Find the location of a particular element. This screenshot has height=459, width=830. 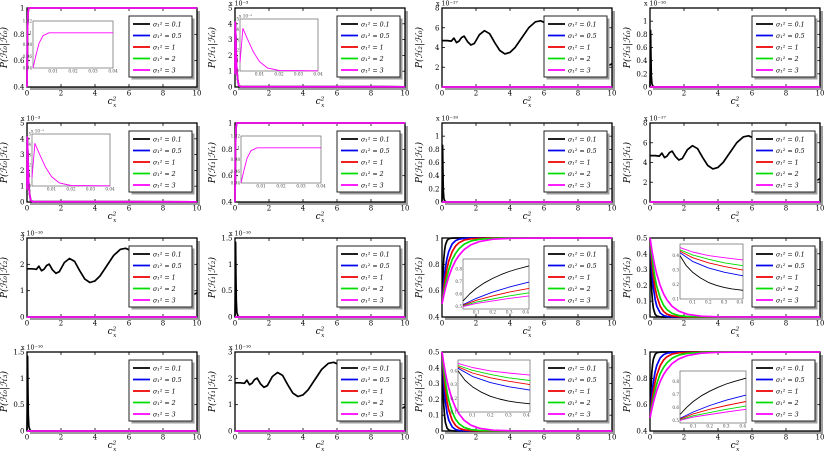

inset-x-tick-label: 0.02 is located at coordinates (281, 185).